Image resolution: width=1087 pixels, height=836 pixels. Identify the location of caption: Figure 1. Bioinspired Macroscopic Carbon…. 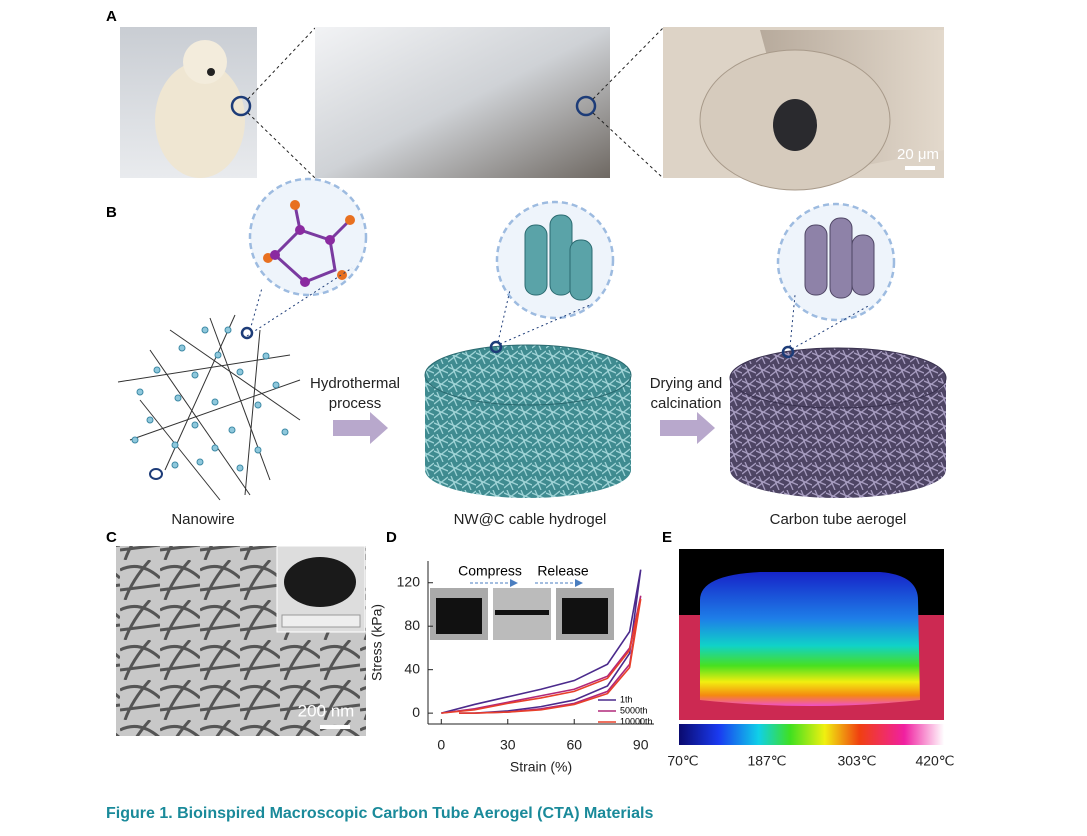
(379, 813).